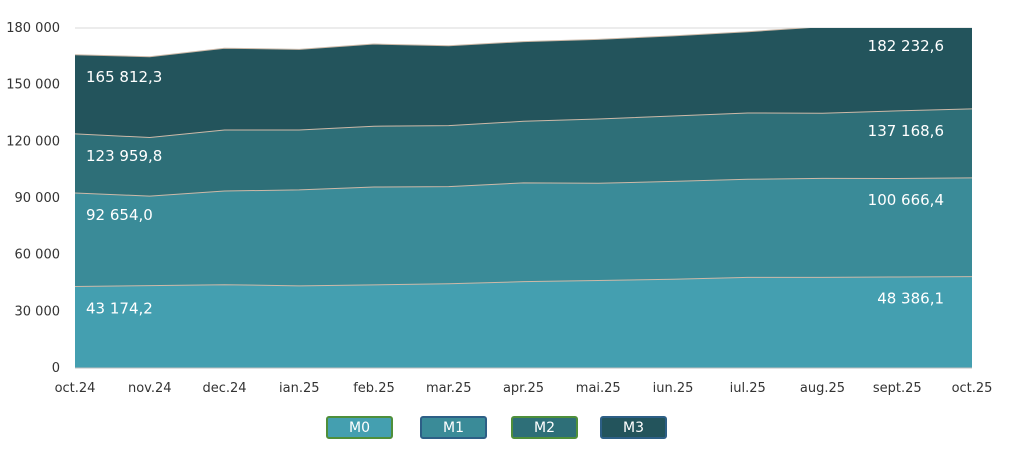 This screenshot has width=1013, height=452. I want to click on y-tick-label: 60 000, so click(38, 255).